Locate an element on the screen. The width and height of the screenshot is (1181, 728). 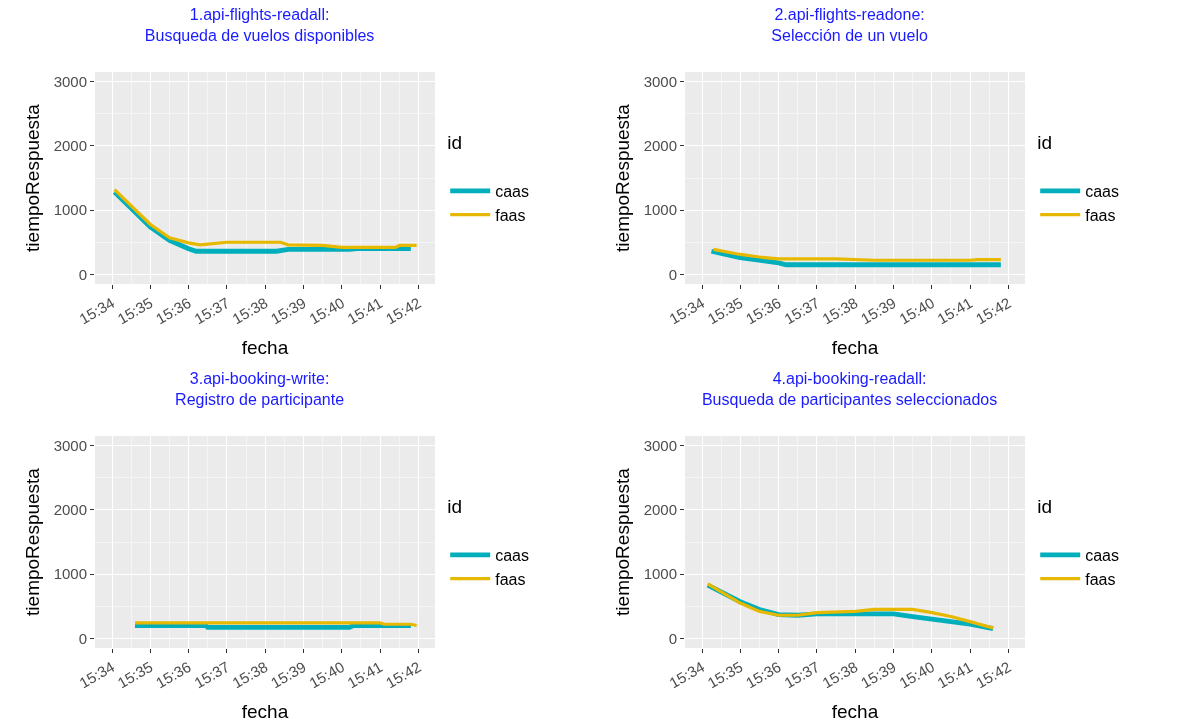
chart-title: 2.api-flights-readone: Selección de un vuelo is located at coordinates (849, 25).